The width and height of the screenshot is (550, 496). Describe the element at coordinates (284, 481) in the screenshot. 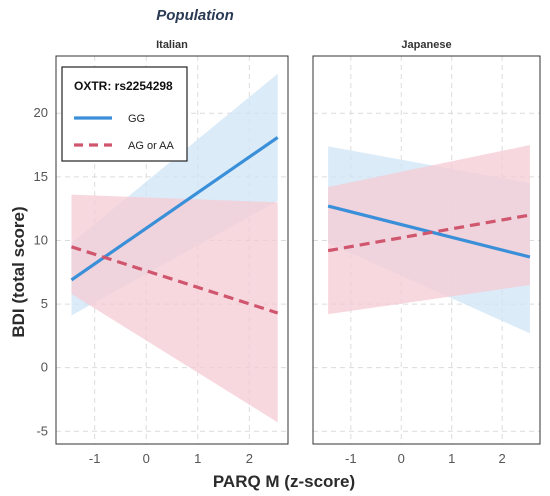

I see `x-axis-title: PARQ M (z-score)` at that location.